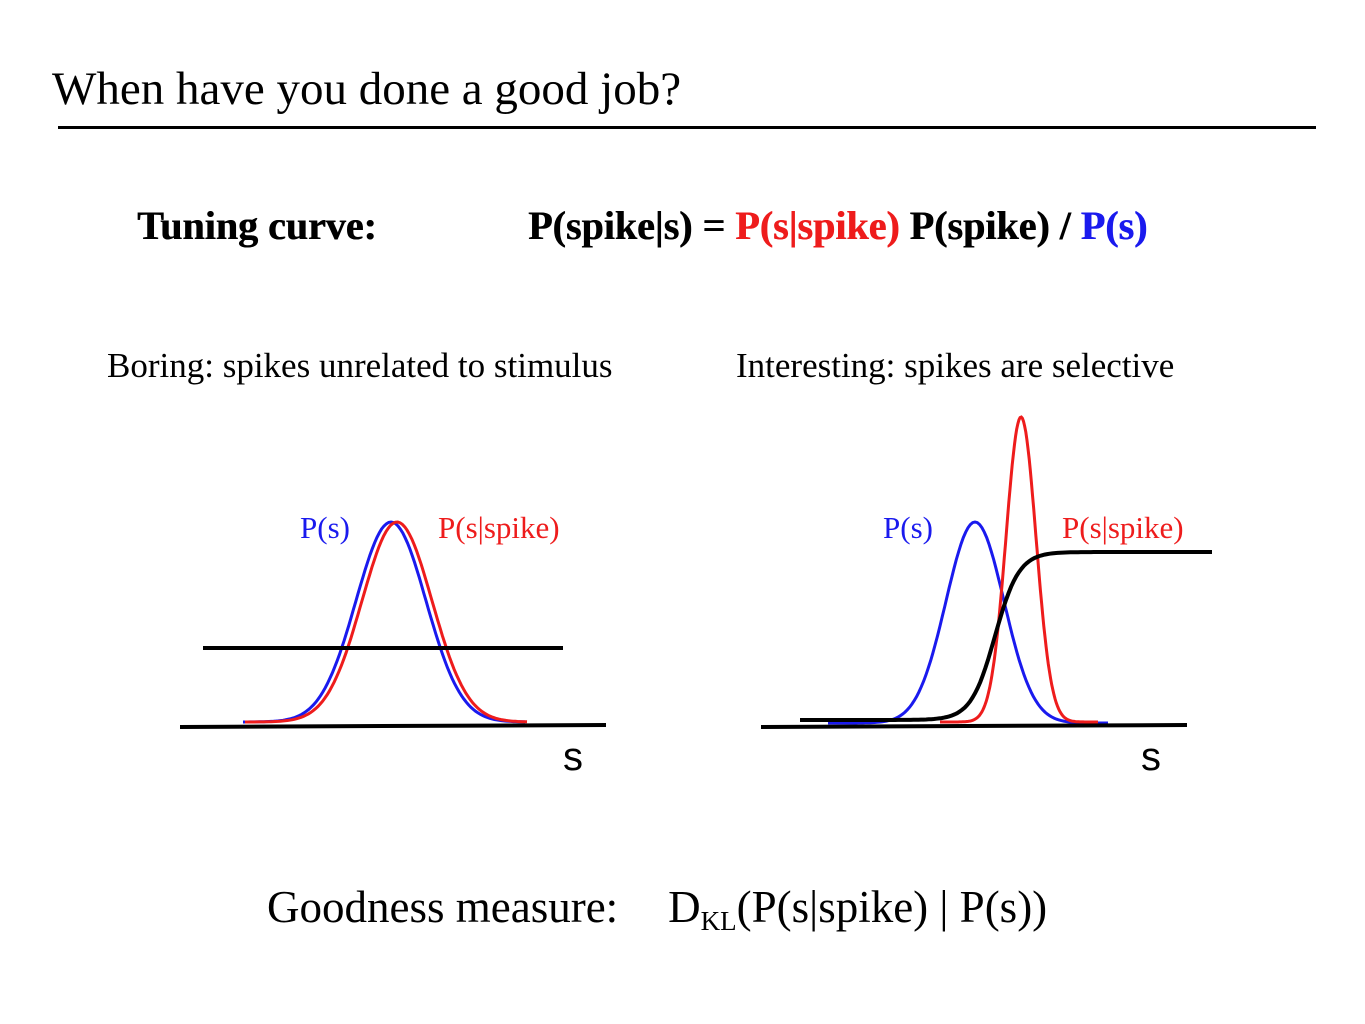  Describe the element at coordinates (1123, 527) in the screenshot. I see `interesting-conditional-label: P(s|spike)` at that location.